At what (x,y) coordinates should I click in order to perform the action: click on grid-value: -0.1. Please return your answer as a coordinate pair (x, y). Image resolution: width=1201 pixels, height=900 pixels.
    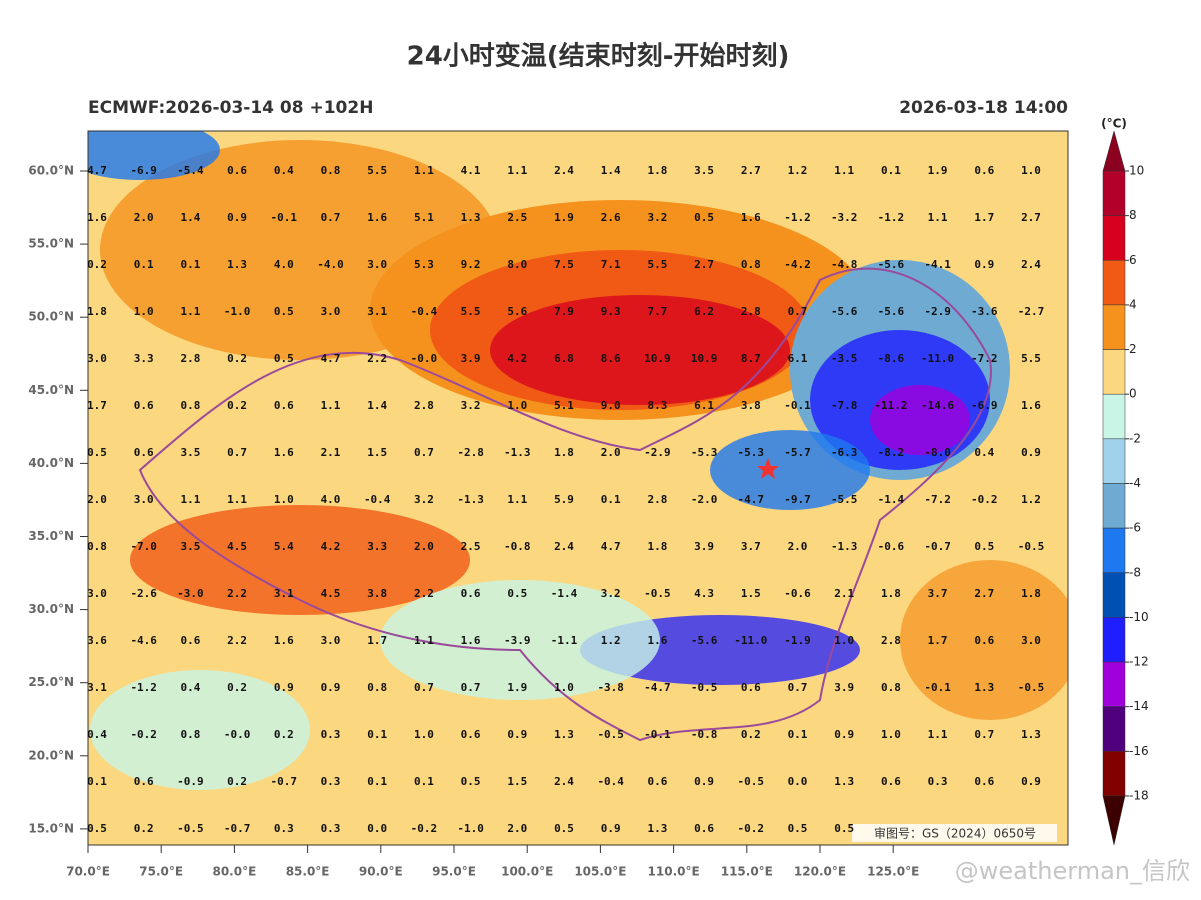
    Looking at the image, I should click on (657, 734).